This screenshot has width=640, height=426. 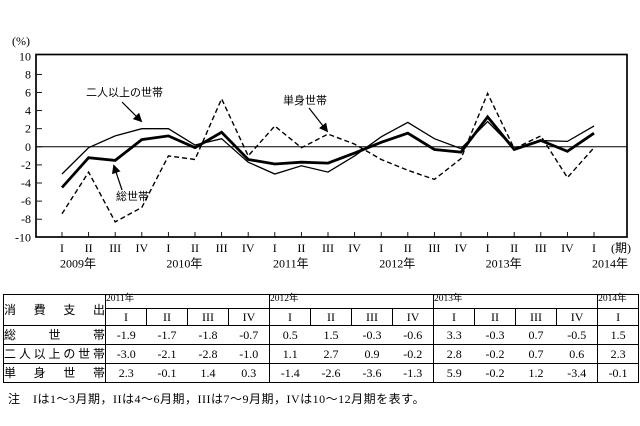 What do you see at coordinates (413, 373) in the screenshot?
I see `table-value-cell: -1.3` at bounding box center [413, 373].